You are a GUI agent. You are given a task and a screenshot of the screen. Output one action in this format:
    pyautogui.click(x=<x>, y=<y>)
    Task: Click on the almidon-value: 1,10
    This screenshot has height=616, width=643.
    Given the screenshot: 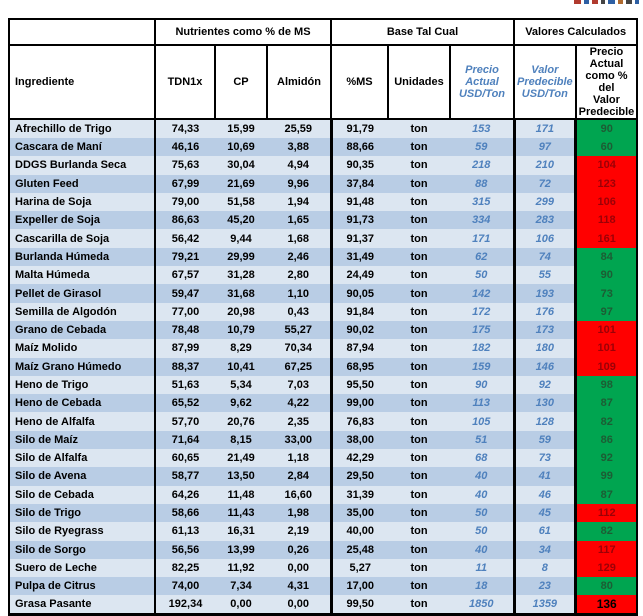 What is the action you would take?
    pyautogui.click(x=300, y=293)
    